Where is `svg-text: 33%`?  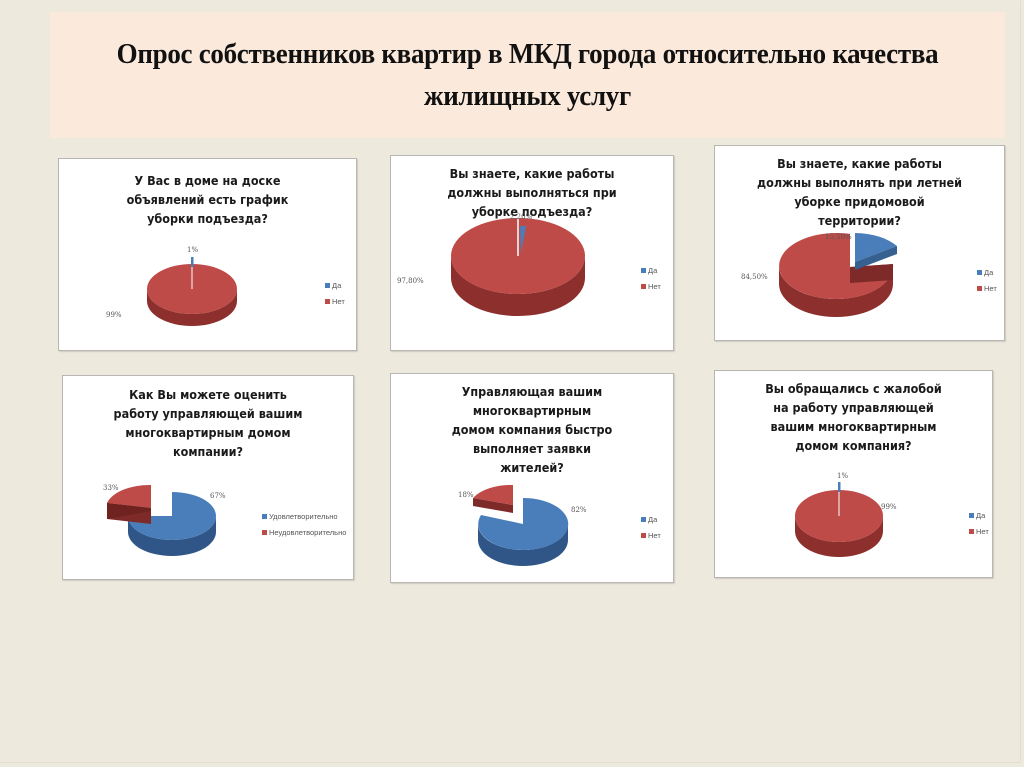
svg-text: 33% is located at coordinates (111, 488).